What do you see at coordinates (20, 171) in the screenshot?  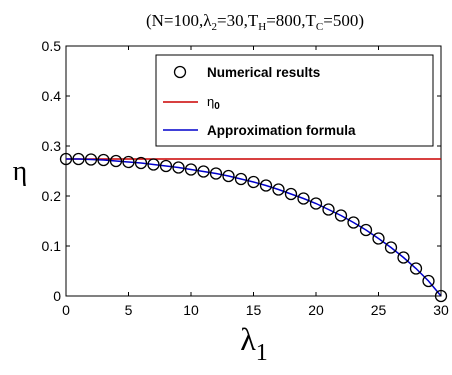 I see `y-axis-label: η` at bounding box center [20, 171].